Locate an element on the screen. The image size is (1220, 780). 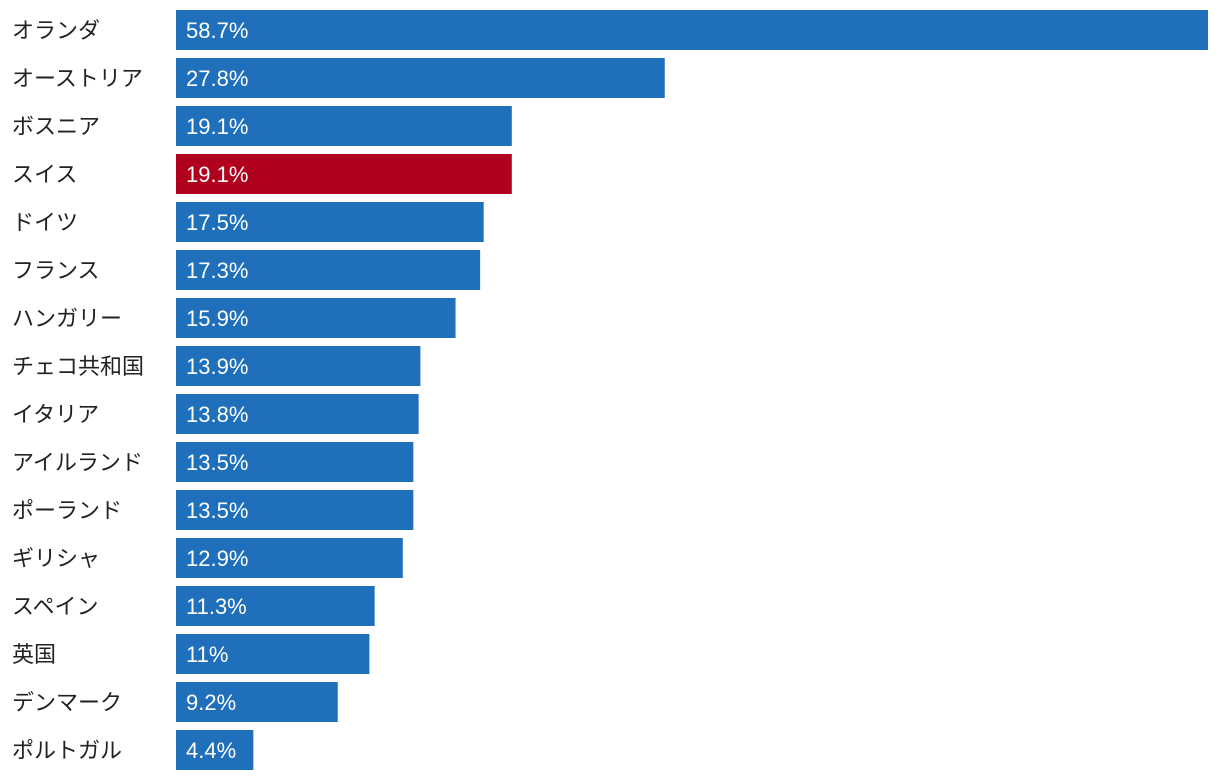
category-label: ポルトガル is located at coordinates (67, 751).